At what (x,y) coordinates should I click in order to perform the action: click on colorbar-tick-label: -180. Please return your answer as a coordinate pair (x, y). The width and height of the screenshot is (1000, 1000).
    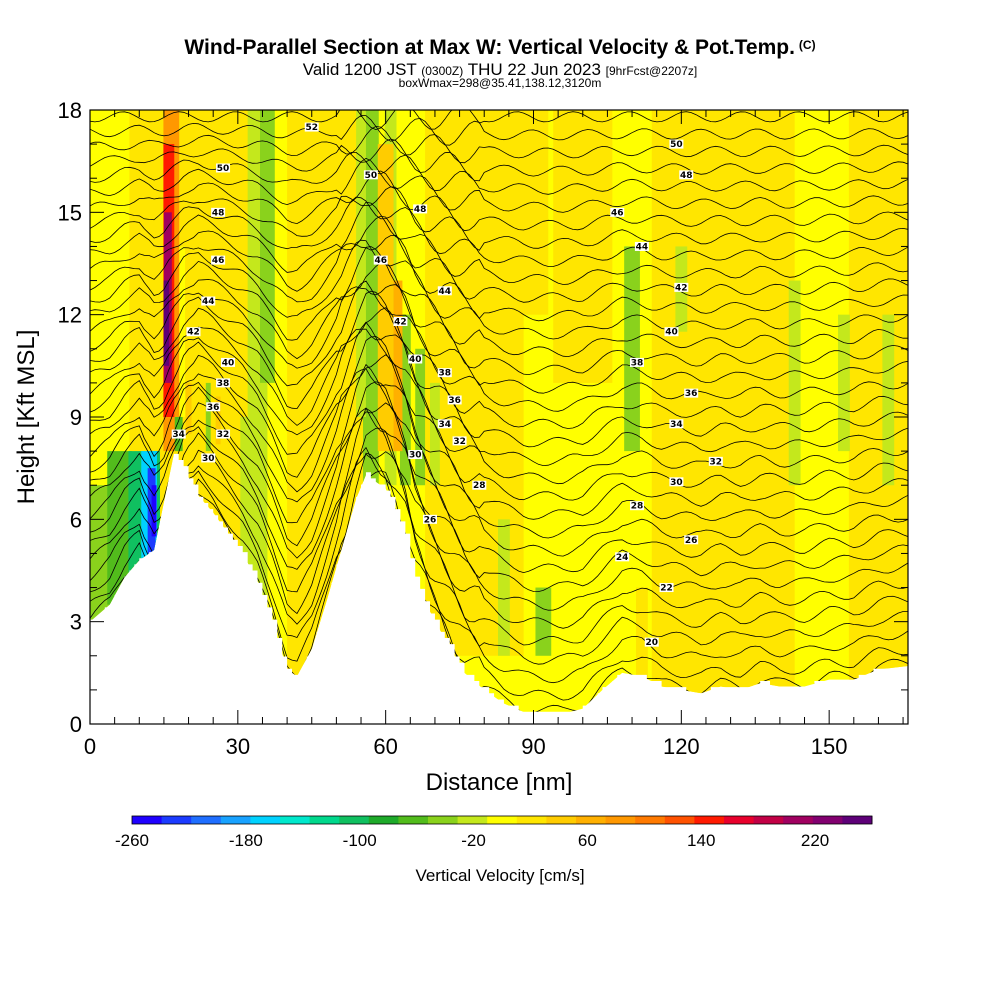
    Looking at the image, I should click on (246, 840).